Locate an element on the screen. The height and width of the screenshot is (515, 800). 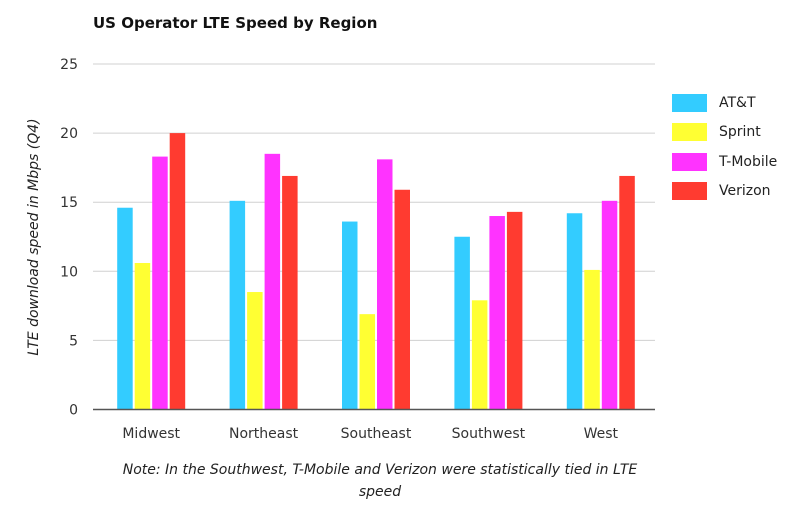
bar-att-southwest is located at coordinates (462, 323).